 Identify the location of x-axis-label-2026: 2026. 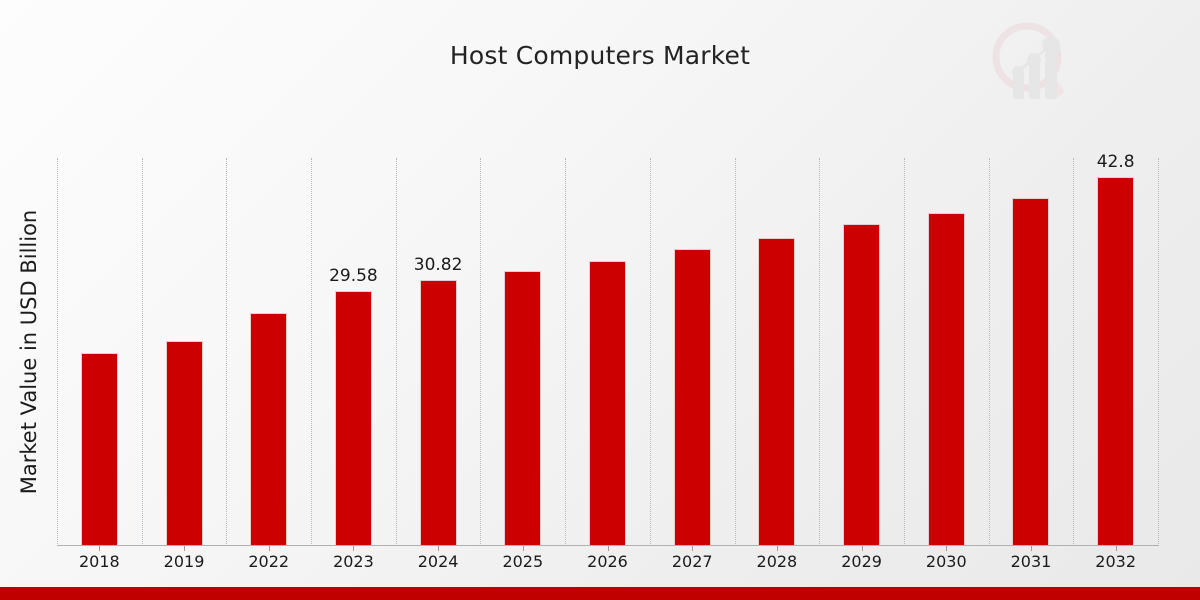
(607, 561).